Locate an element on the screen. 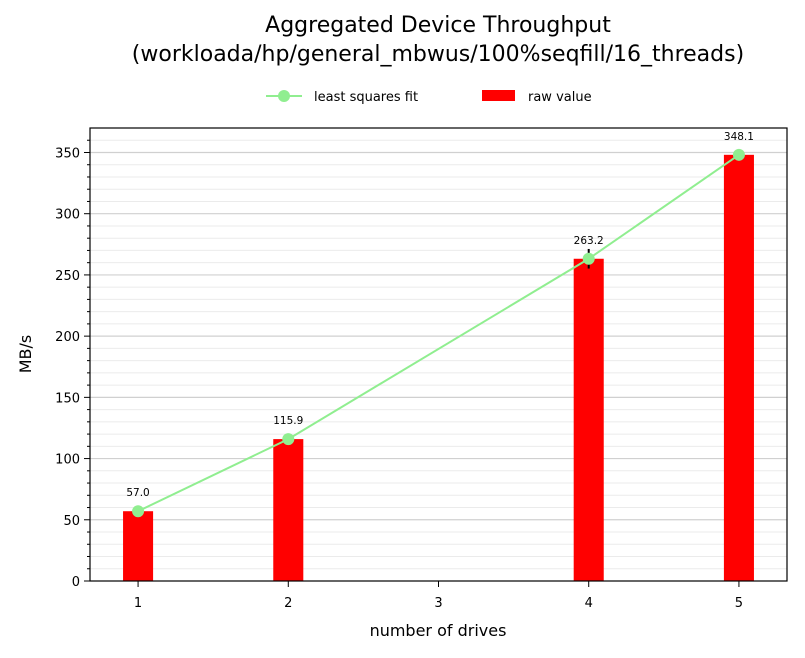  legend-raw-swatch is located at coordinates (498, 95).